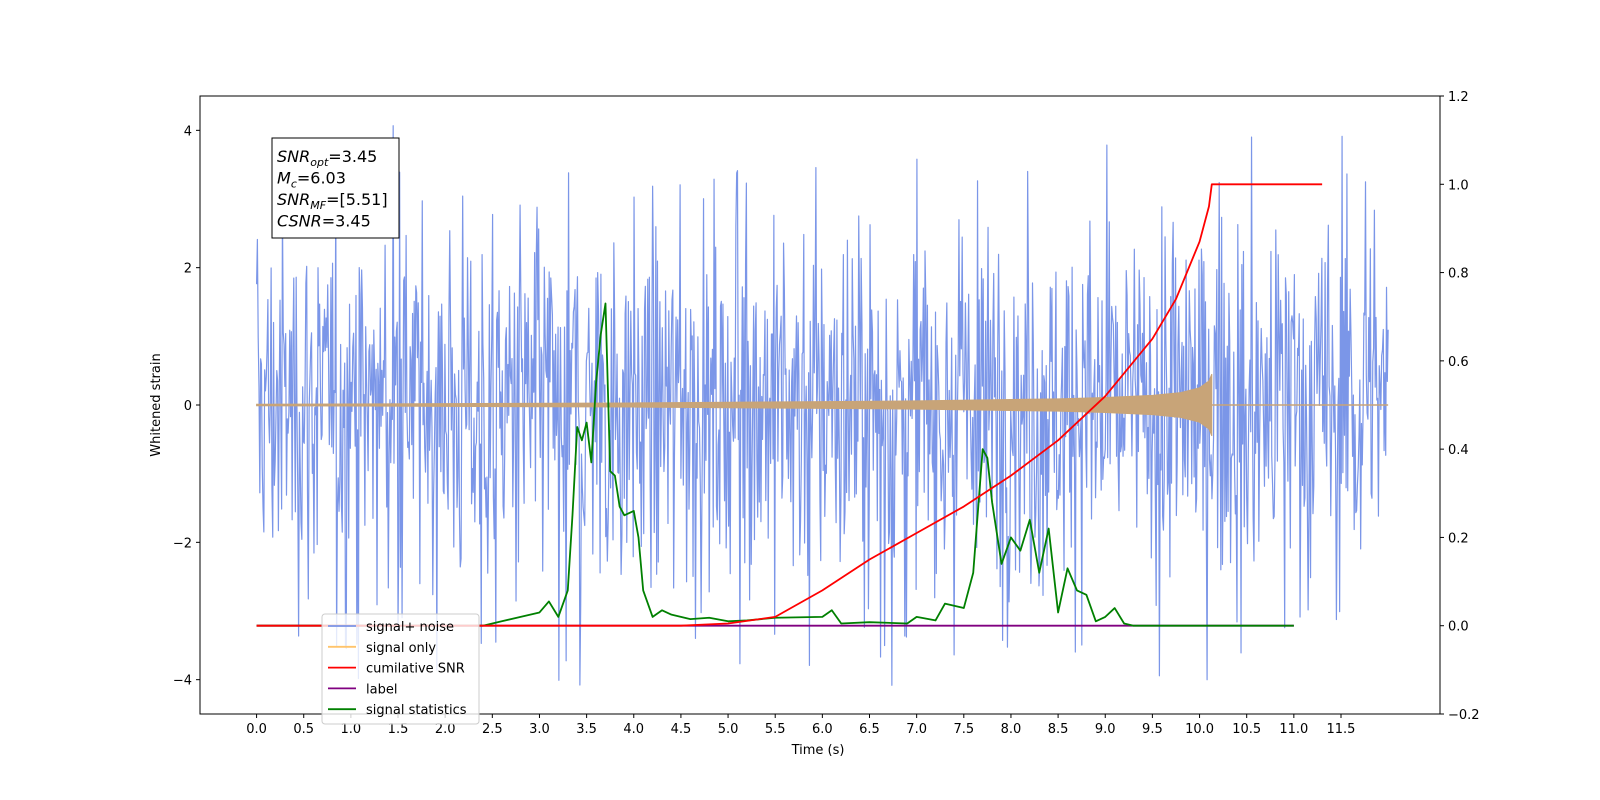 The width and height of the screenshot is (1600, 800). What do you see at coordinates (445, 729) in the screenshot?
I see `x-tick-label: 2.0` at bounding box center [445, 729].